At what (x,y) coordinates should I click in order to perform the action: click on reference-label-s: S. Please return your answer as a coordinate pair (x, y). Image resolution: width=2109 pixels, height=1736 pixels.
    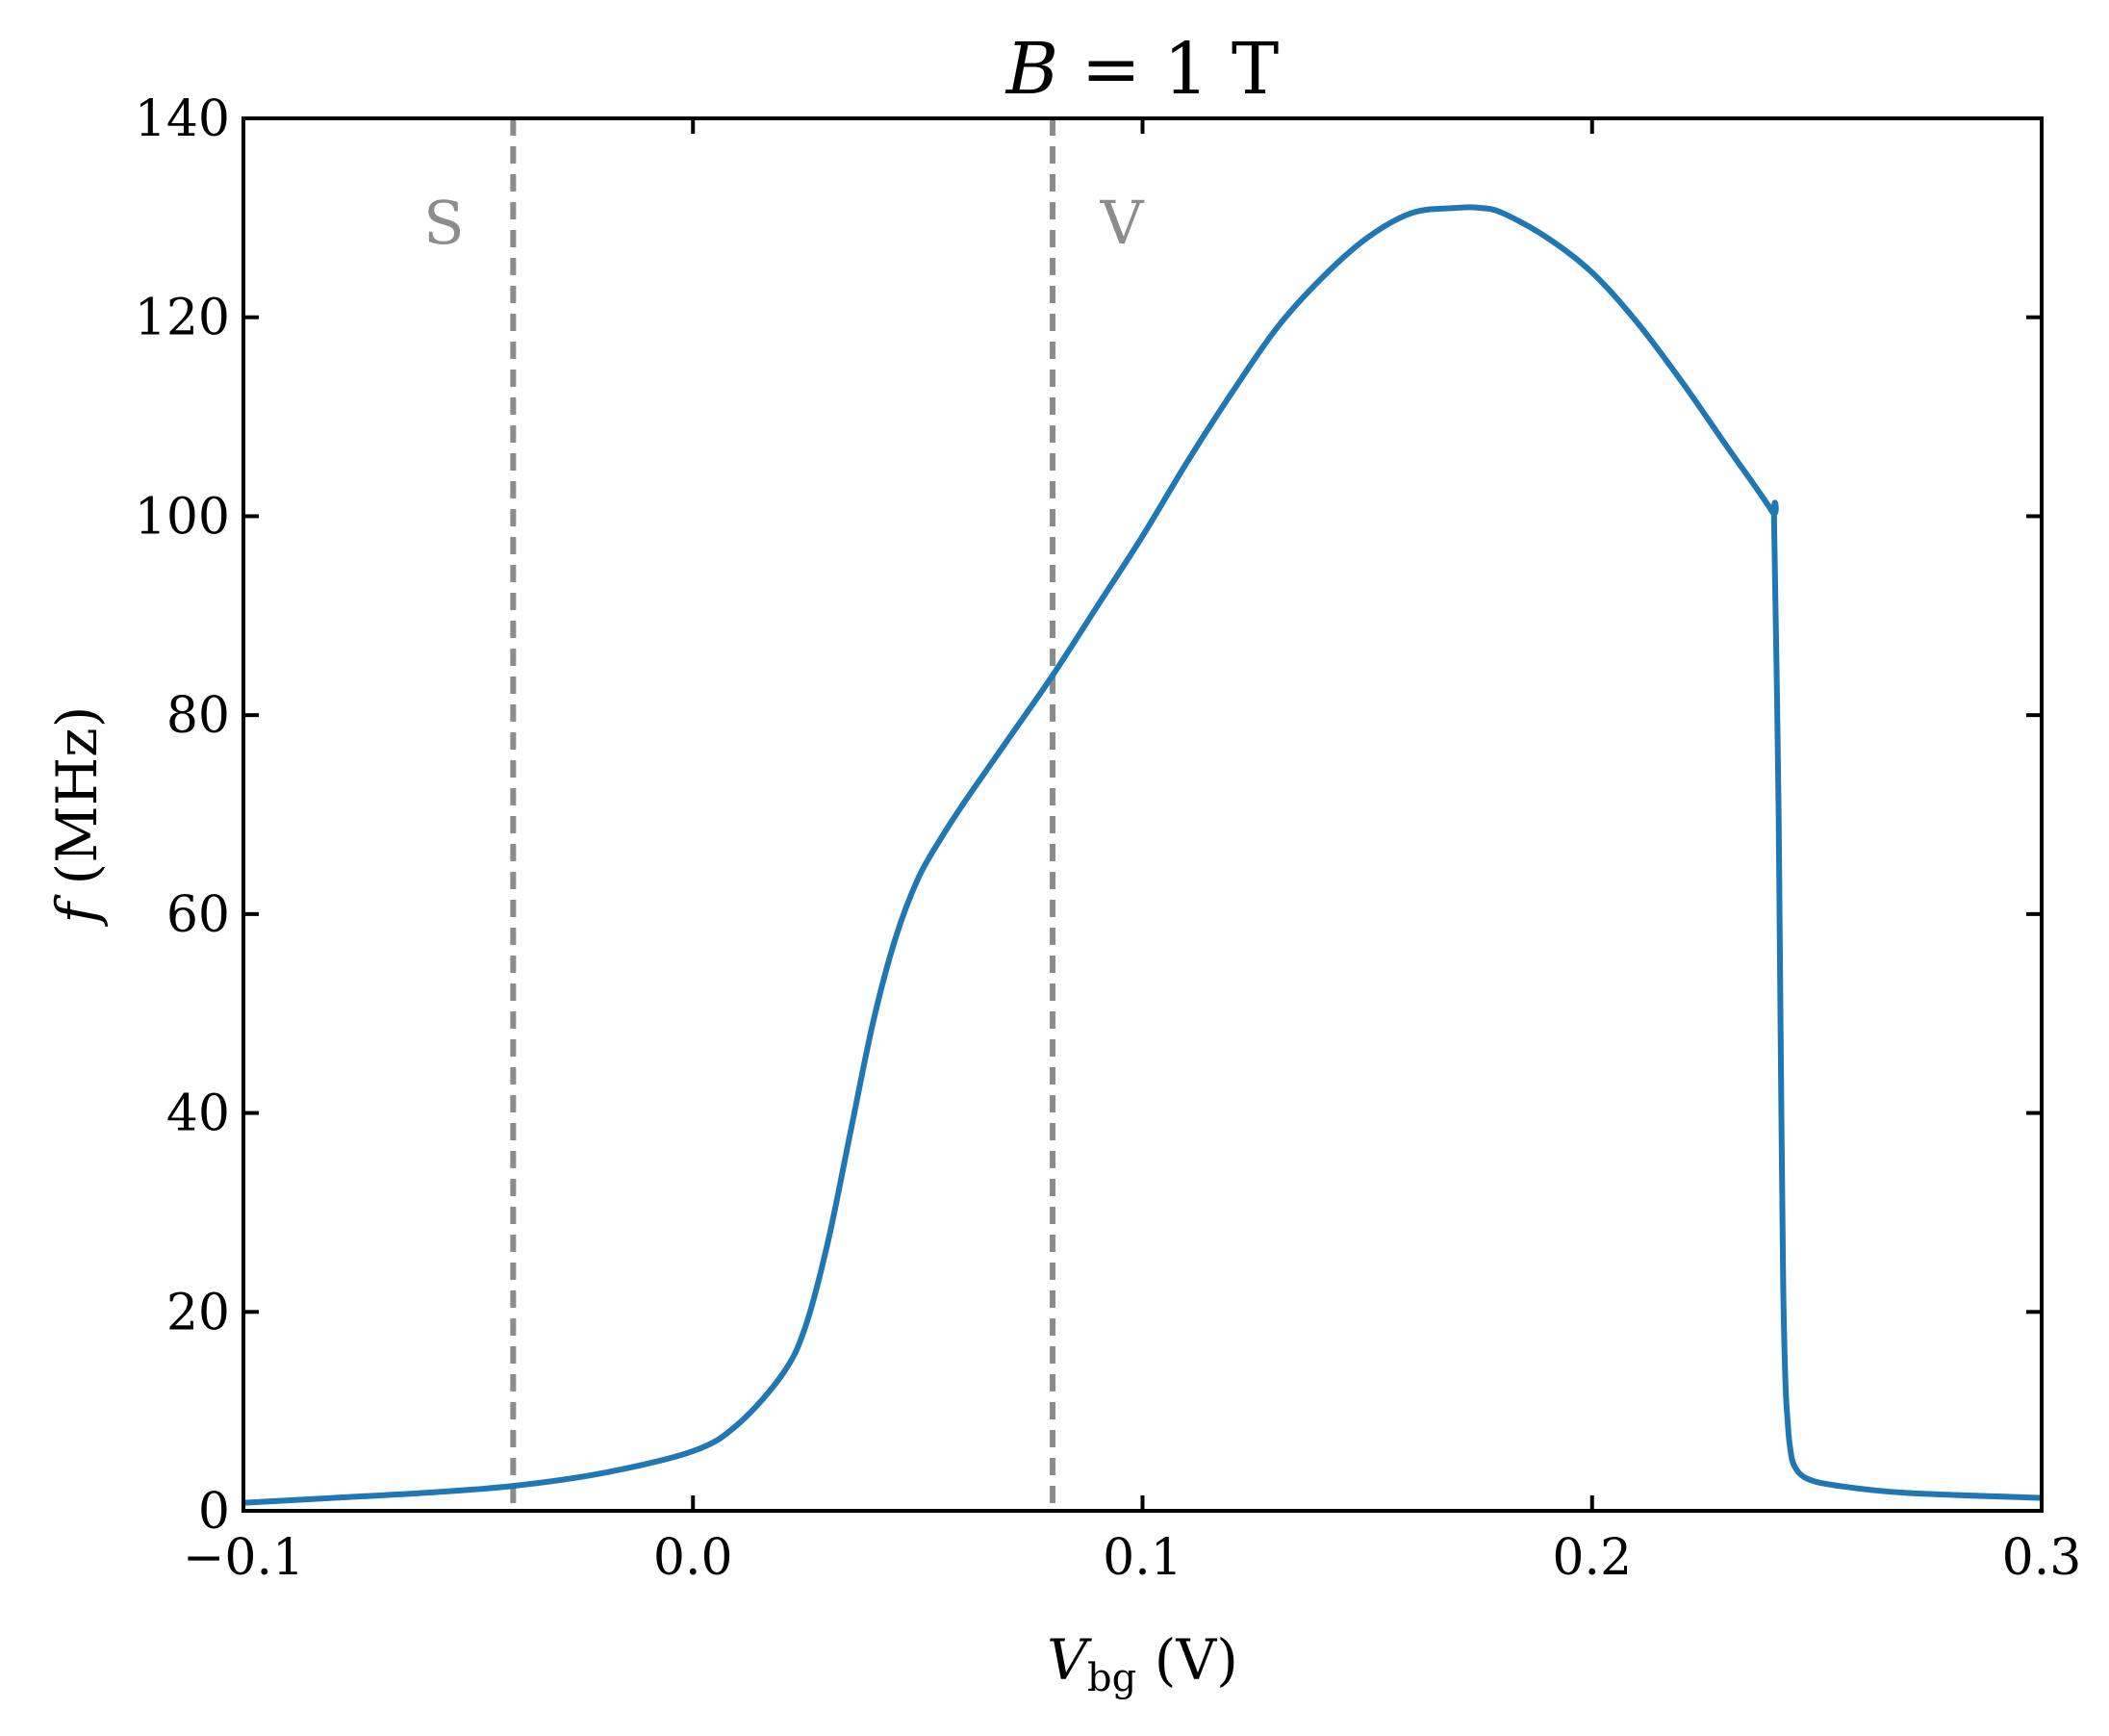
    Looking at the image, I should click on (443, 223).